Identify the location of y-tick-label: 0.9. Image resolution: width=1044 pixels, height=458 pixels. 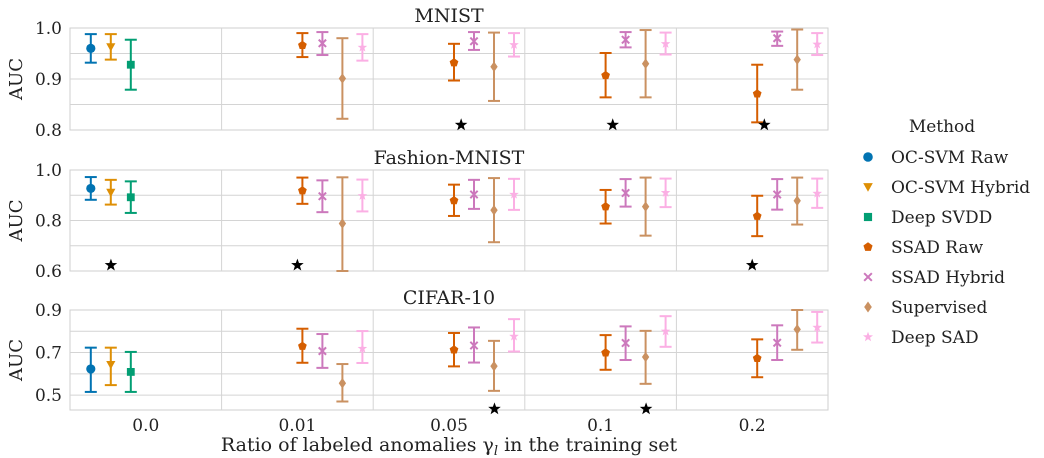
(48, 311).